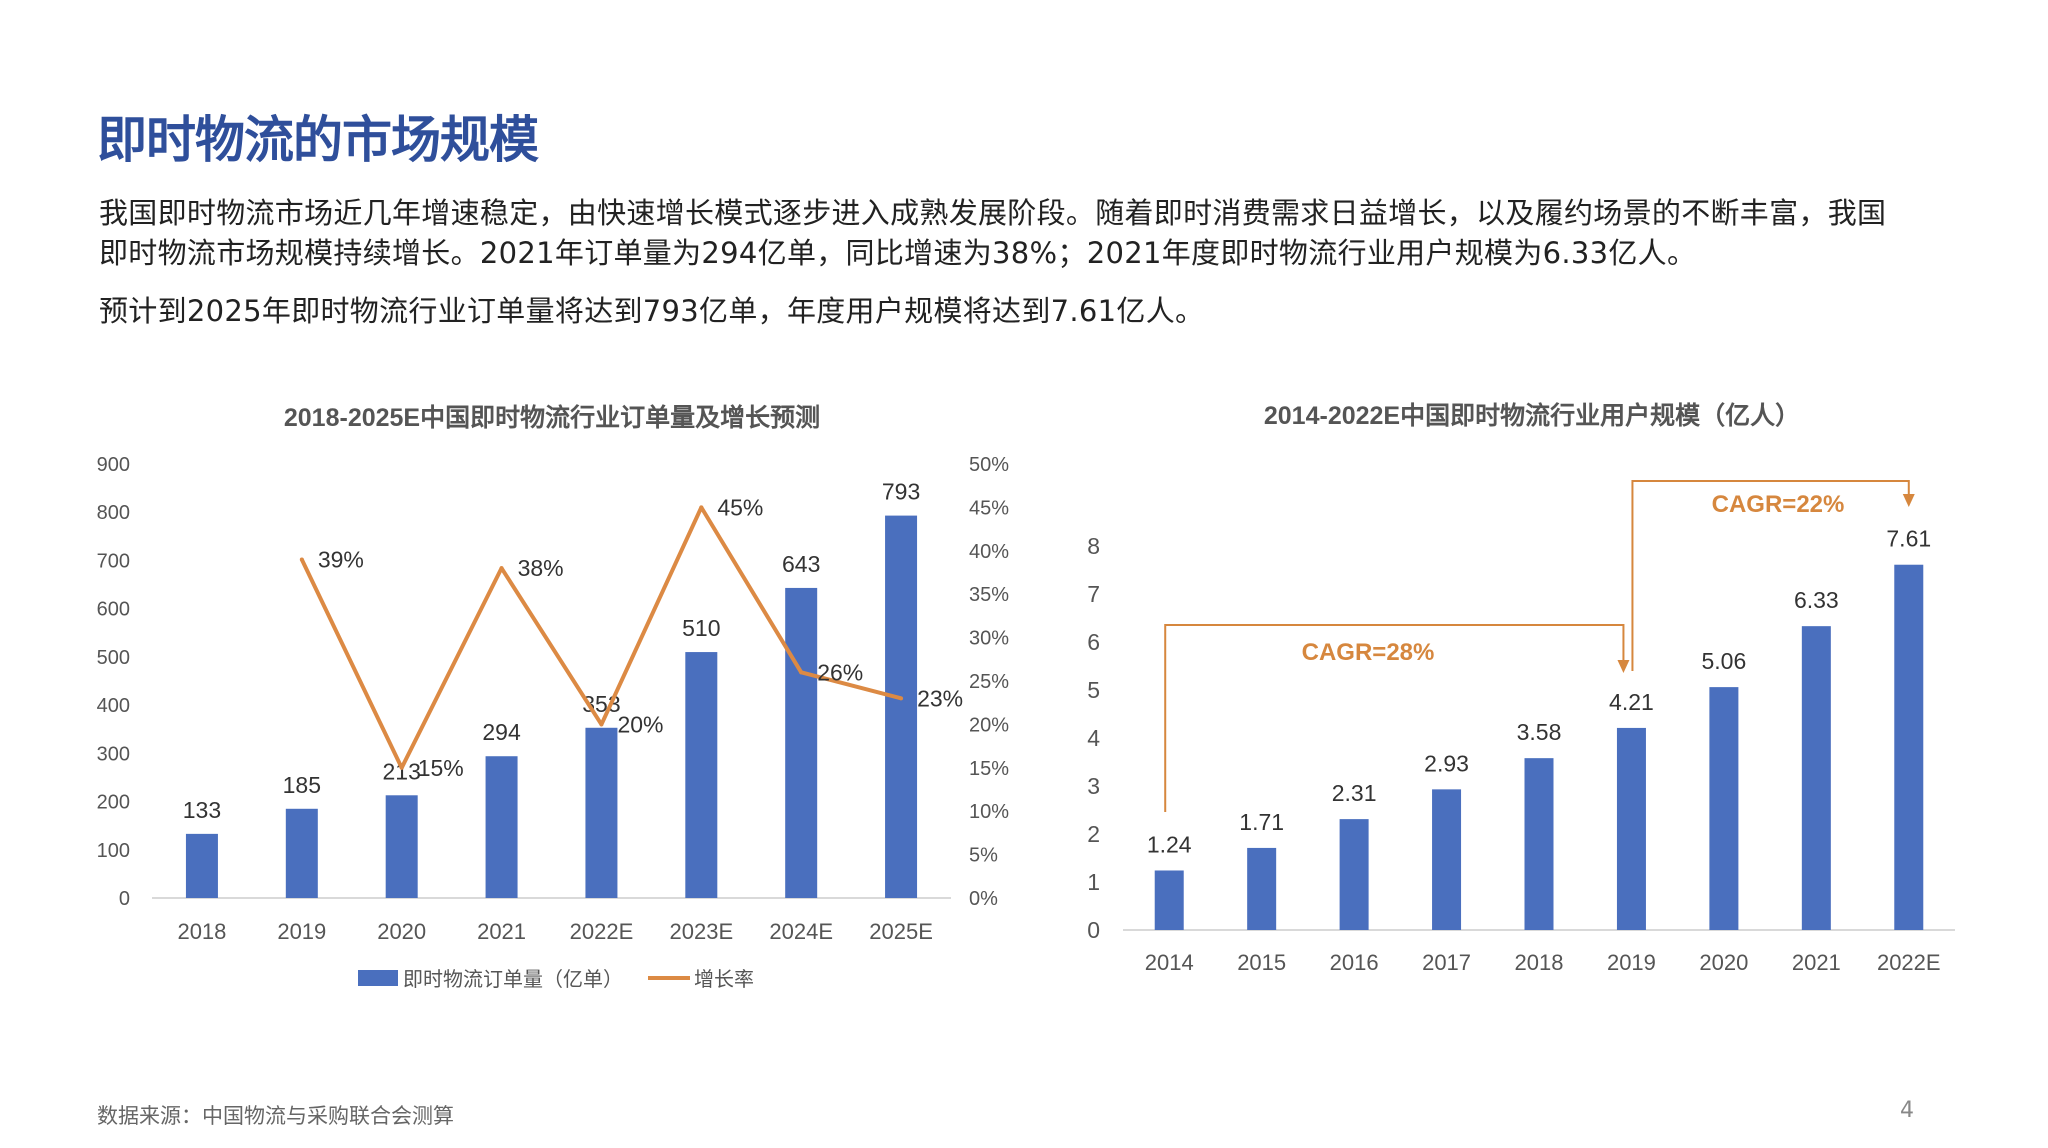 This screenshot has height=1148, width=2048. Describe the element at coordinates (989, 769) in the screenshot. I see `chart1-y2-tick: 15%` at that location.